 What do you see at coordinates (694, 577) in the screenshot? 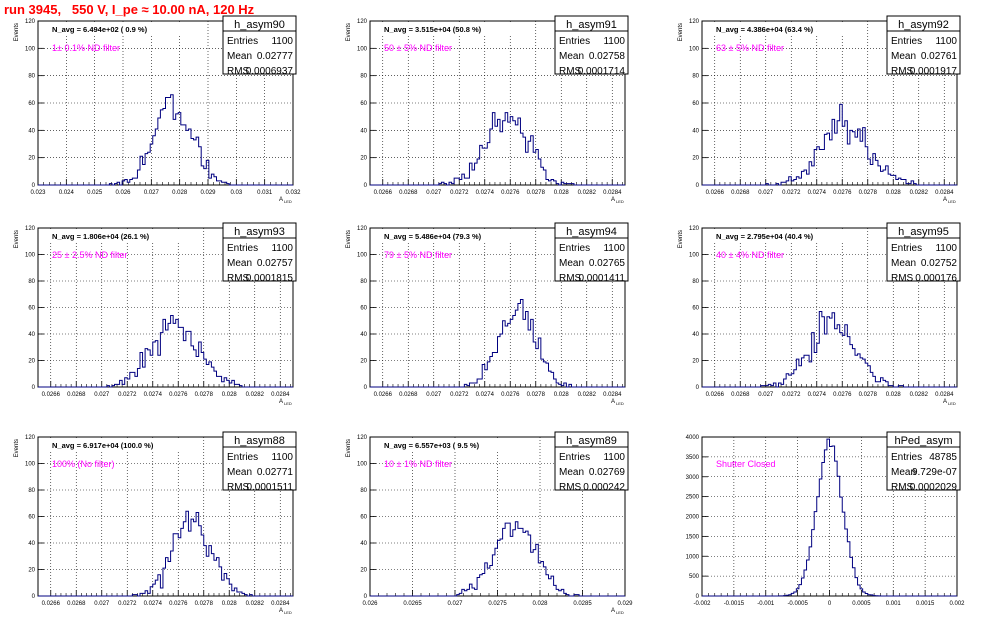
I see `y-tick-label: 500` at bounding box center [694, 577].